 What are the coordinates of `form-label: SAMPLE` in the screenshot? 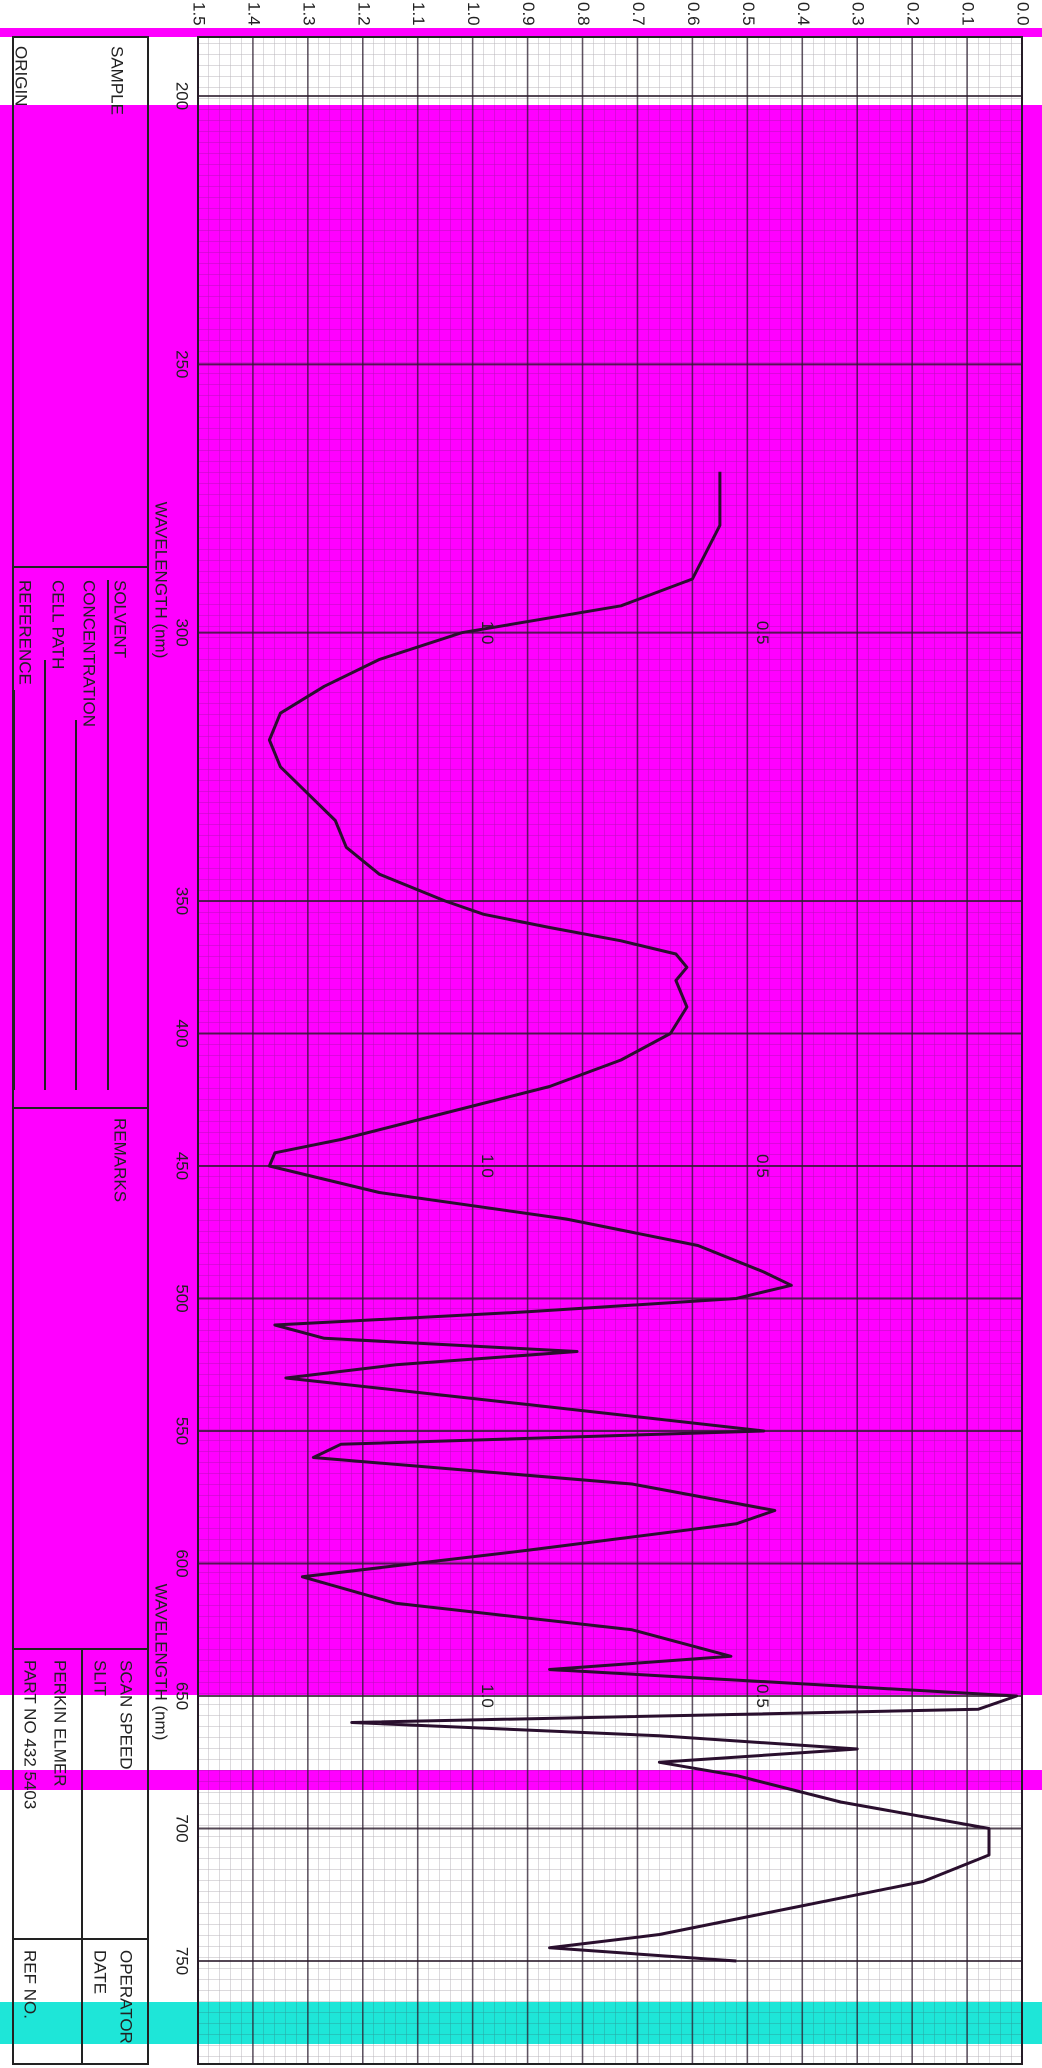 It's located at (117, 80).